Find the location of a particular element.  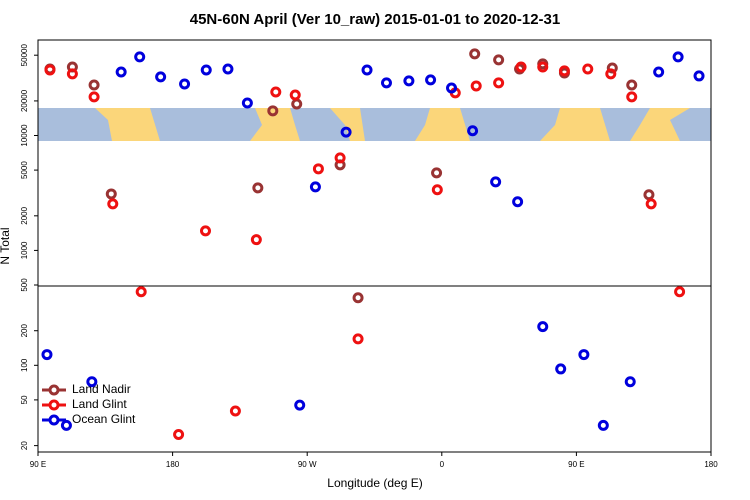

legend-label: Ocean Glint is located at coordinates (104, 419).